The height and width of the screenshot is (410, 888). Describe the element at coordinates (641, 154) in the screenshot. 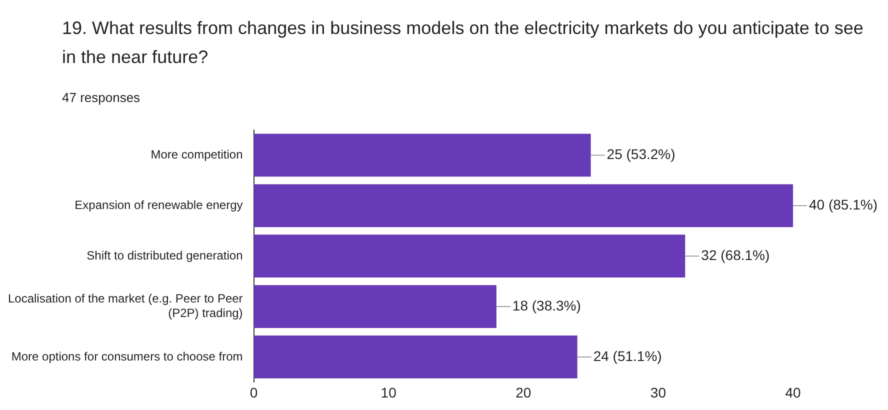

I see `data-label: 25 (53.2%)` at that location.